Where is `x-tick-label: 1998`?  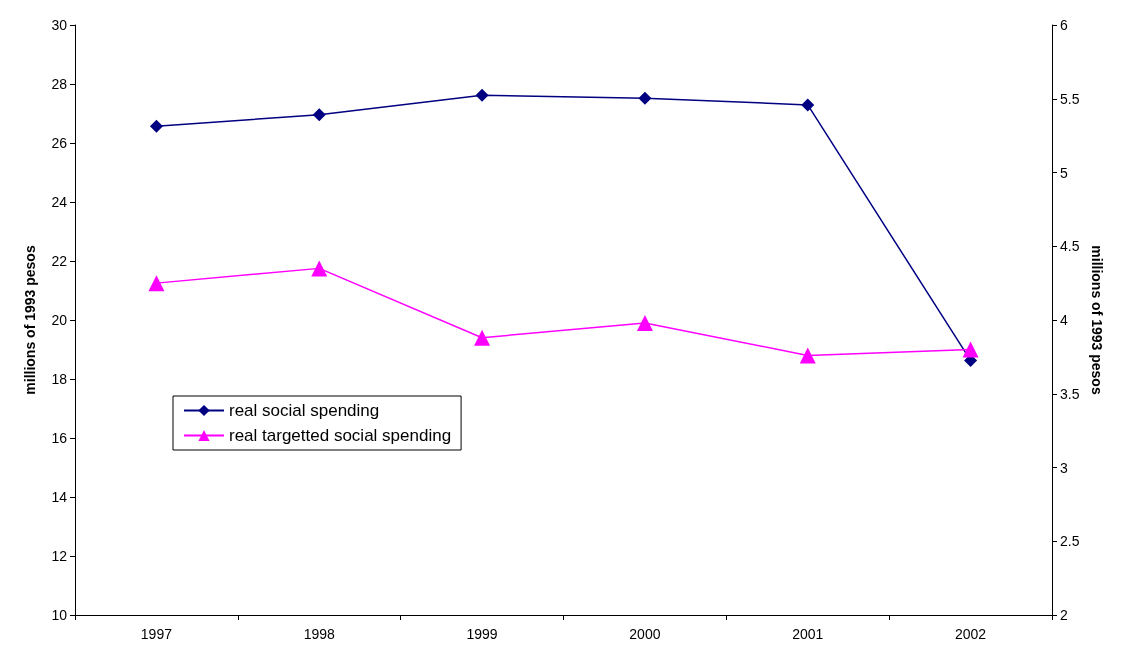 x-tick-label: 1998 is located at coordinates (319, 634).